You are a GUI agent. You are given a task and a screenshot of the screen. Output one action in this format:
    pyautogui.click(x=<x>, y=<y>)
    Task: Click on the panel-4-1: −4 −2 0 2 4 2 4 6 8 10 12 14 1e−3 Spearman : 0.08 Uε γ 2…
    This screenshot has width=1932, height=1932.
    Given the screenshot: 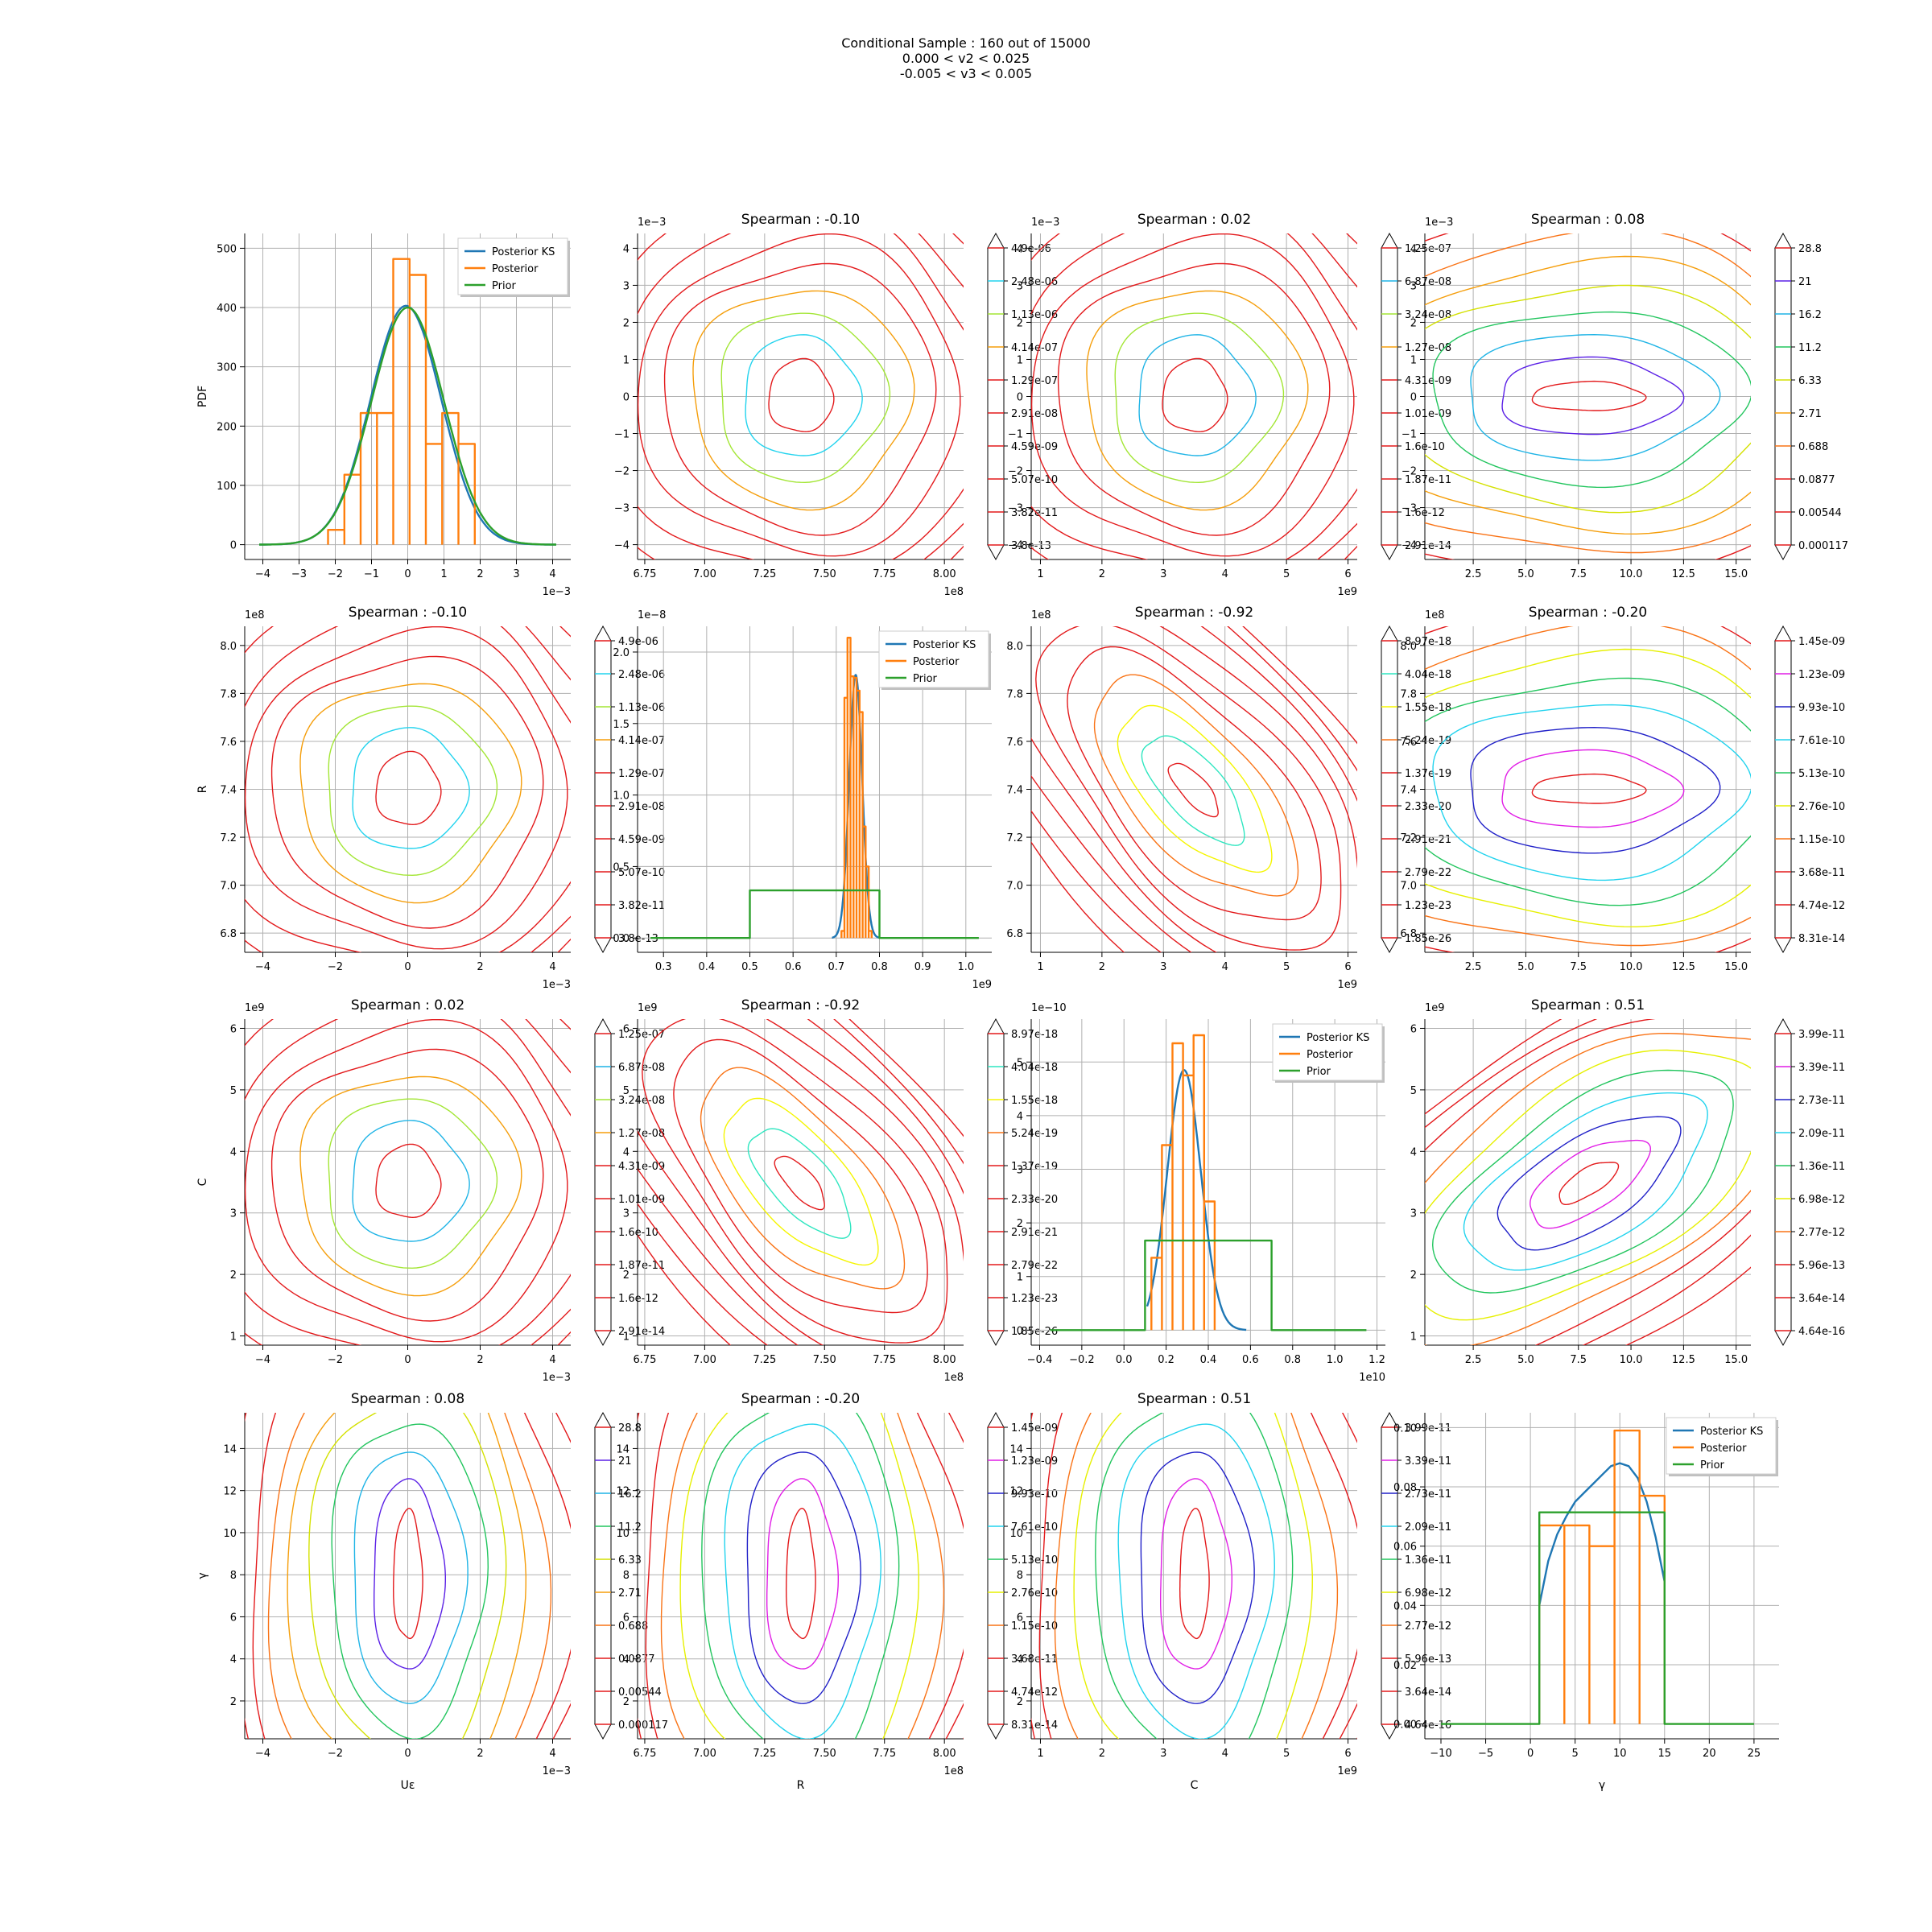 What is the action you would take?
    pyautogui.click(x=432, y=1591)
    